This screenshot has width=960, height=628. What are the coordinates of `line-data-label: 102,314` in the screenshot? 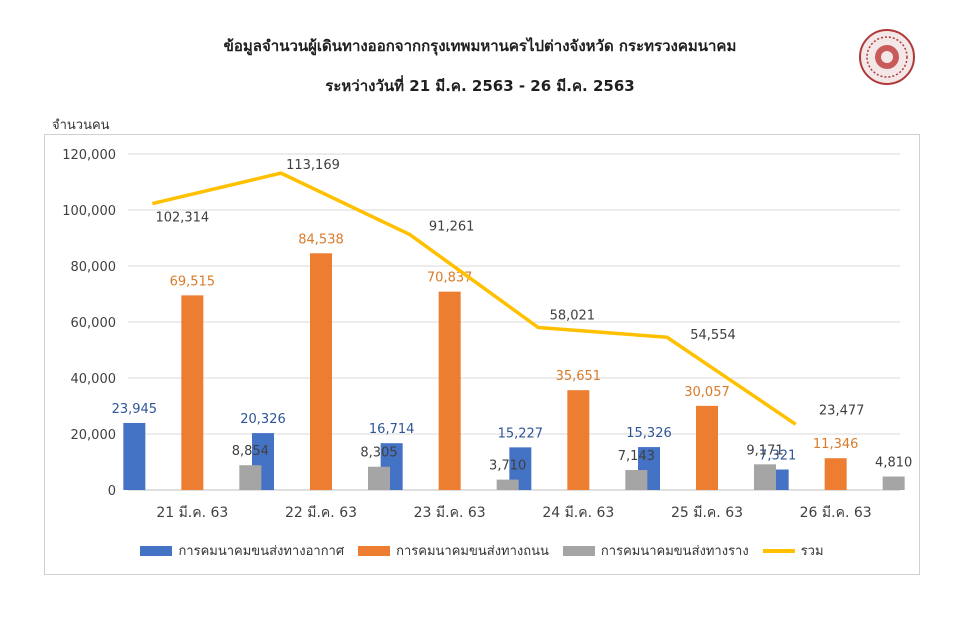 It's located at (182, 218).